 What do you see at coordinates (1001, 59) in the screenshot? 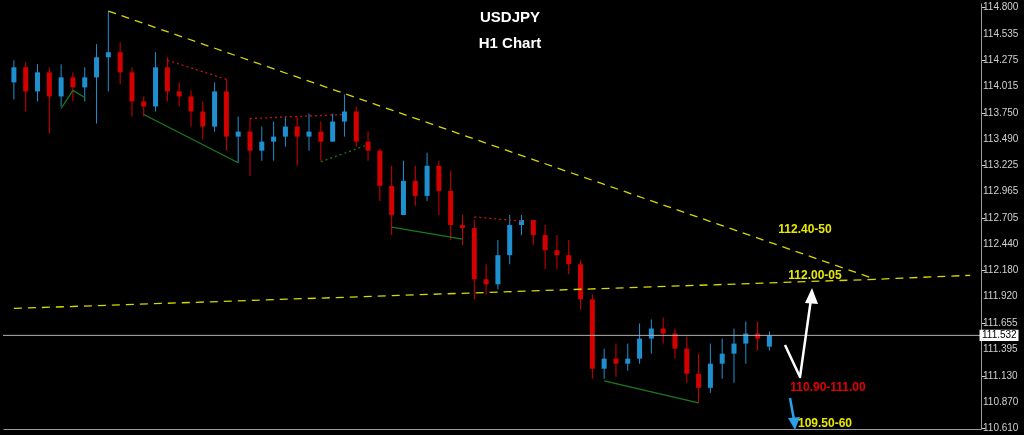
I see `y-tick-label: 114.275` at bounding box center [1001, 59].